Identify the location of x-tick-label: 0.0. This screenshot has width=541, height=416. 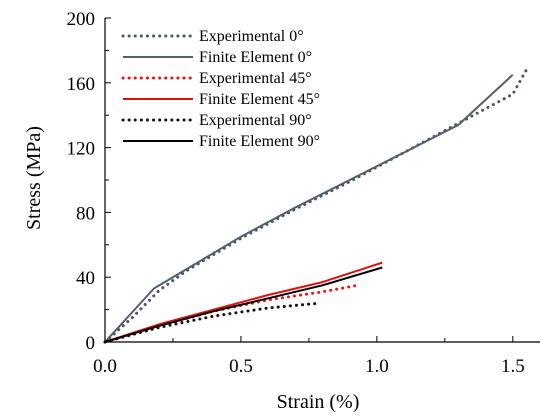
(105, 366).